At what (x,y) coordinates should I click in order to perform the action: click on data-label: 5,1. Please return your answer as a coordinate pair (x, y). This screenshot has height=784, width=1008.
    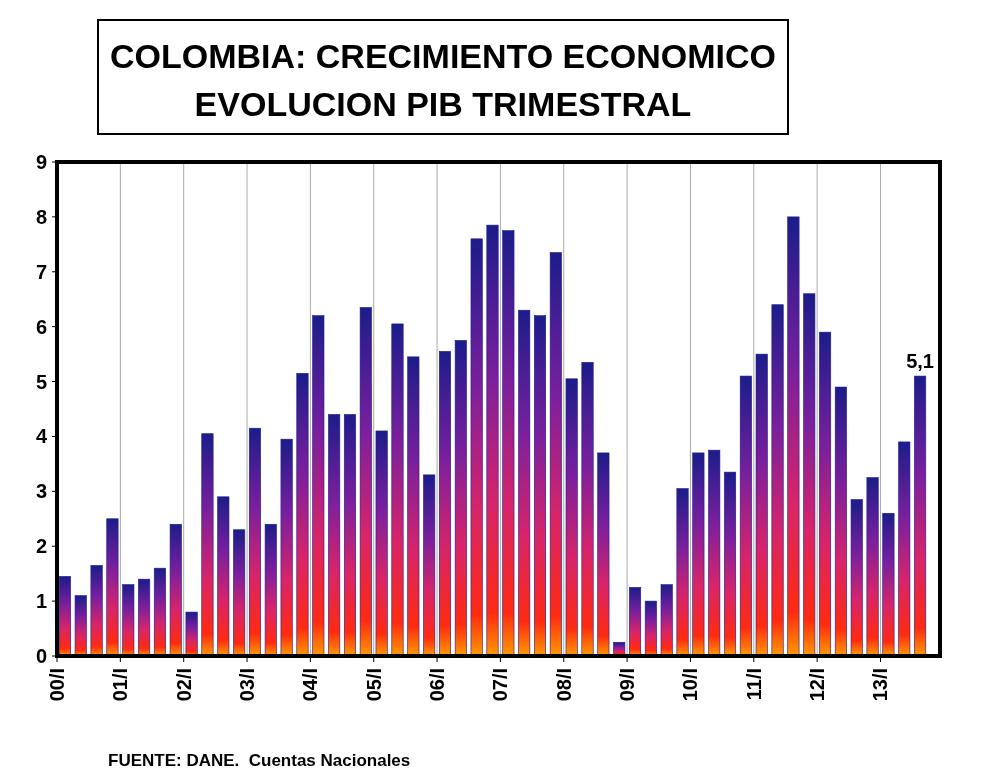
    Looking at the image, I should click on (920, 361).